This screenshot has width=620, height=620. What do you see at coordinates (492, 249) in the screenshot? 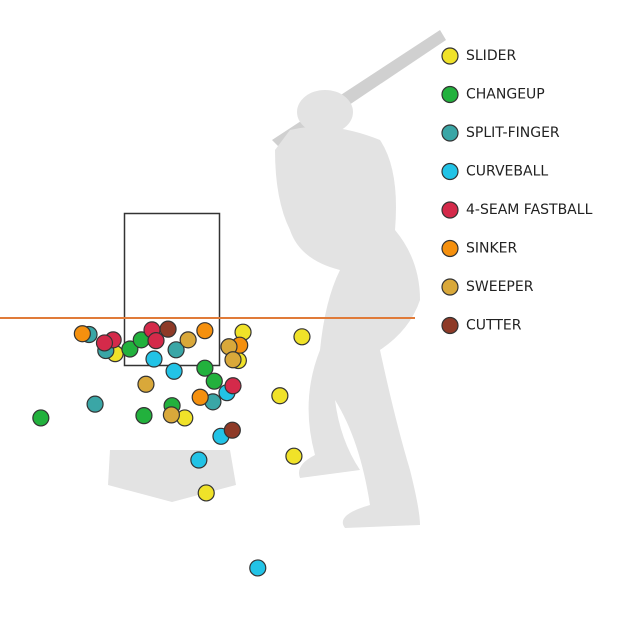
I see `legend-label: SINKER` at bounding box center [492, 249].